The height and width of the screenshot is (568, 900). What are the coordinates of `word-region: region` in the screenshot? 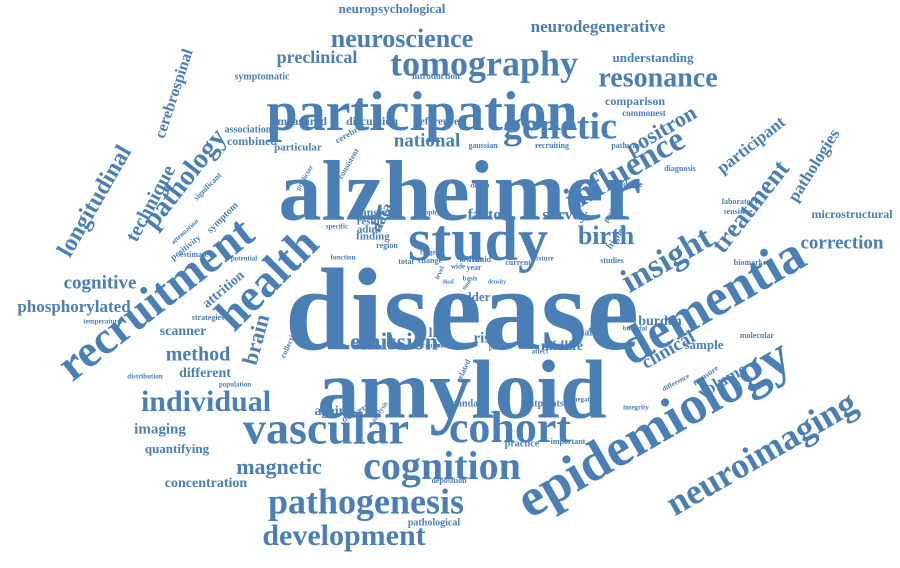 It's located at (387, 245).